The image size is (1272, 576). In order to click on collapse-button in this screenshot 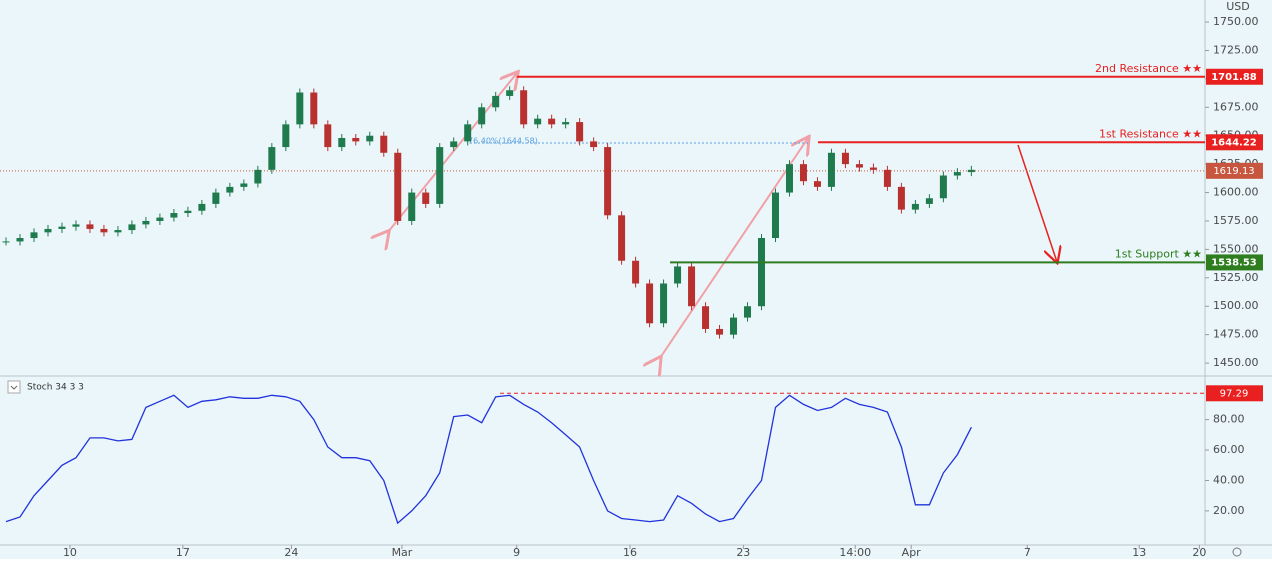, I will do `click(14, 387)`.